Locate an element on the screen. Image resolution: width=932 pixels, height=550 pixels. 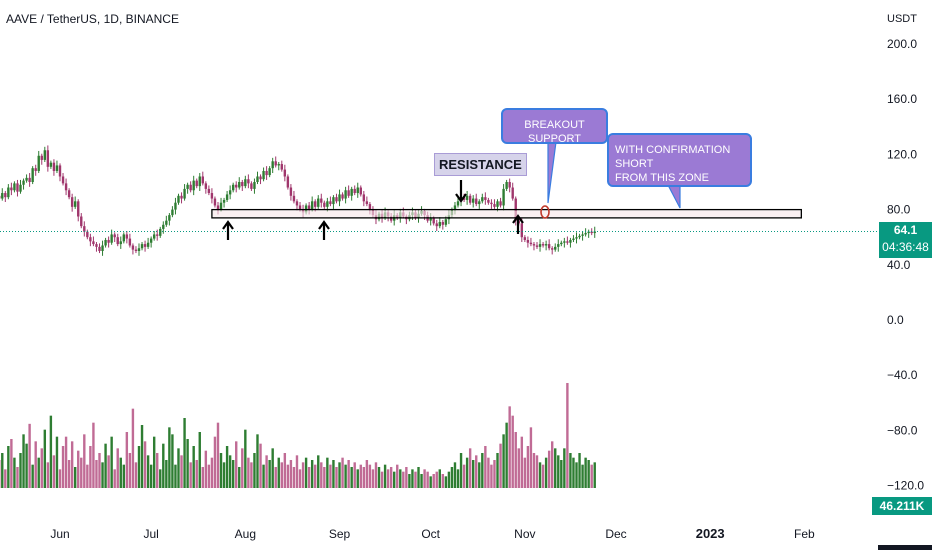
time-tick-label: 2023 is located at coordinates (710, 533).